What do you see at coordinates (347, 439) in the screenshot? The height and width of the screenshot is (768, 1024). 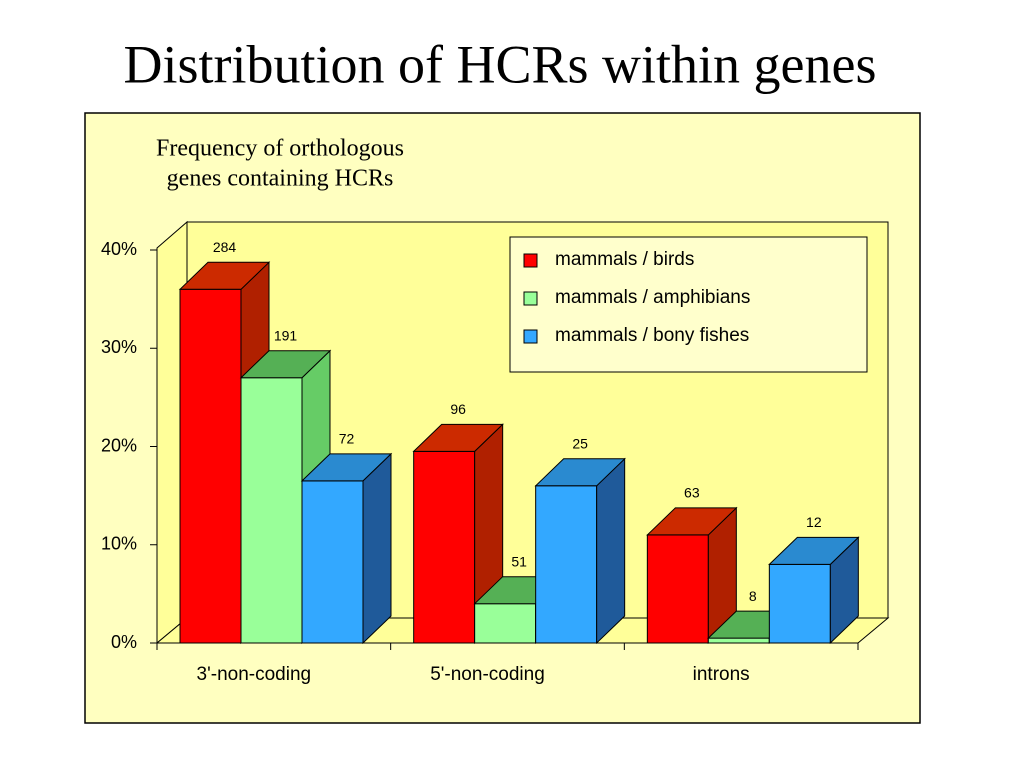 I see `count-label: 72` at bounding box center [347, 439].